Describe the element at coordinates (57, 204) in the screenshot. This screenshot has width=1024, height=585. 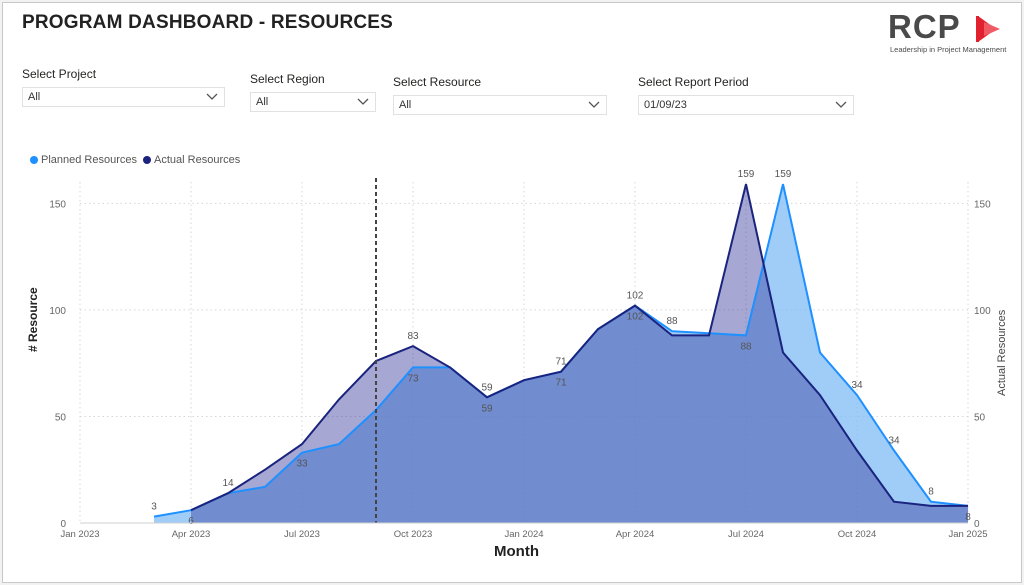
I see `y-tick-label: 150` at that location.